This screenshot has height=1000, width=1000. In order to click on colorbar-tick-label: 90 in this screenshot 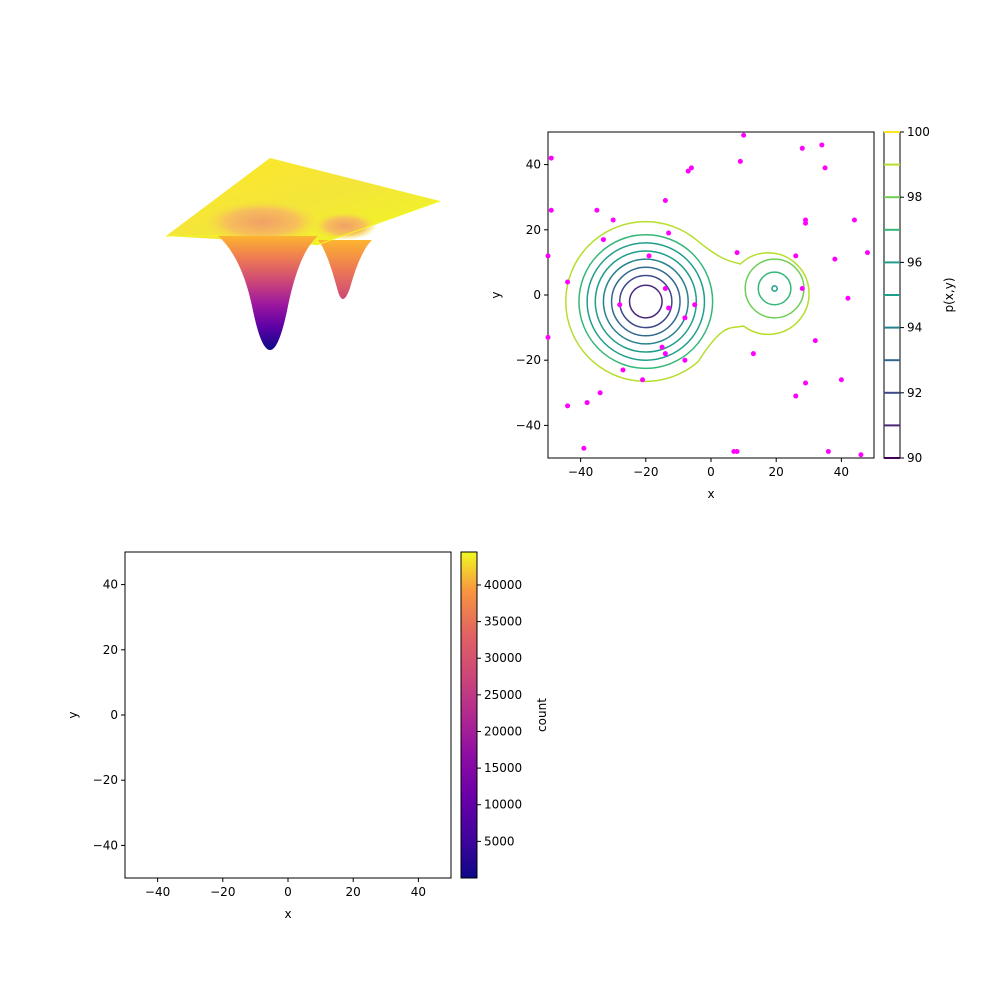, I will do `click(914, 458)`.